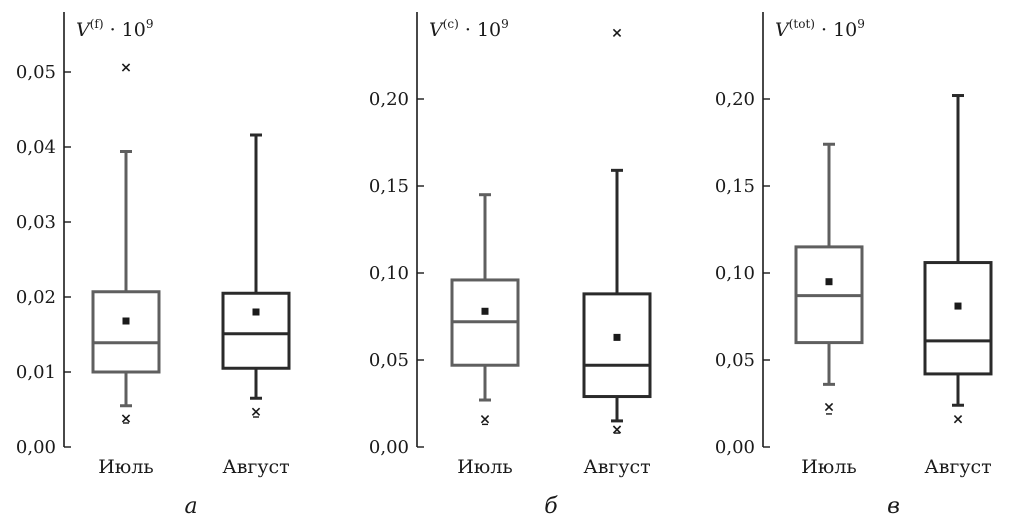 The width and height of the screenshot is (1014, 521). What do you see at coordinates (114, 29) in the screenshot?
I see `chart-title: V(f) · 109` at bounding box center [114, 29].